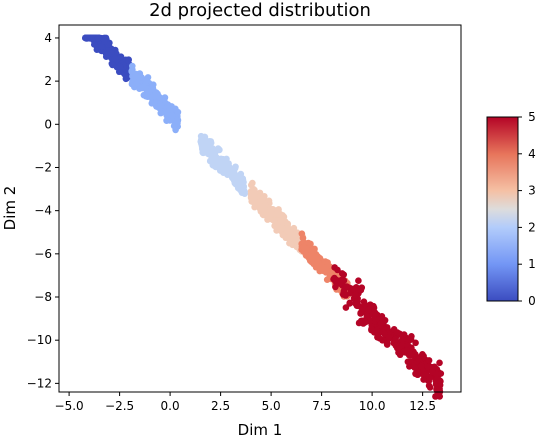 This screenshot has height=436, width=545. What do you see at coordinates (48, 124) in the screenshot?
I see `y-tick-label: 0` at bounding box center [48, 124].